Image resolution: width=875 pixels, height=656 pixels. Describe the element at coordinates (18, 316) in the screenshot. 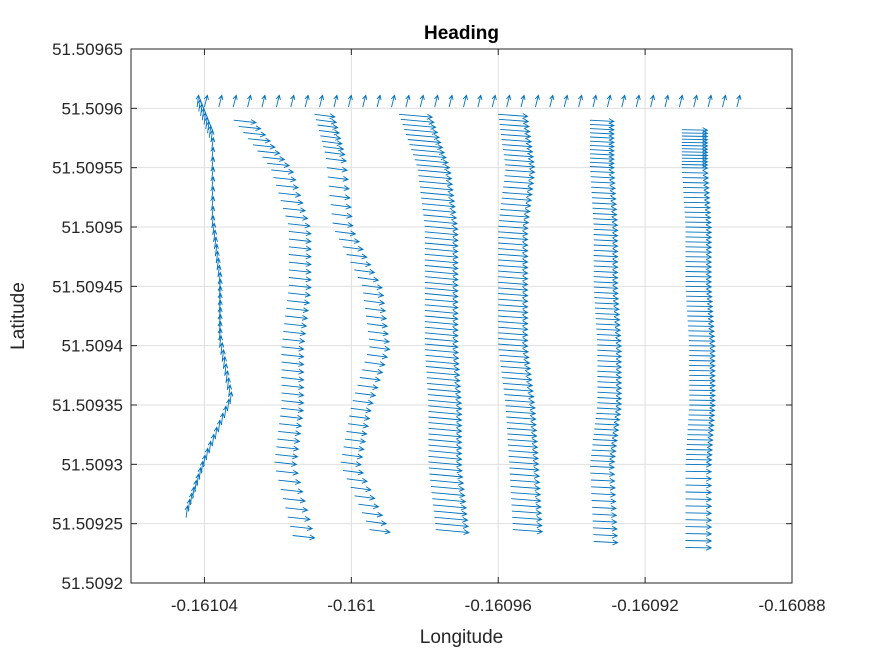

I see `y-axis-label: Latitude` at that location.